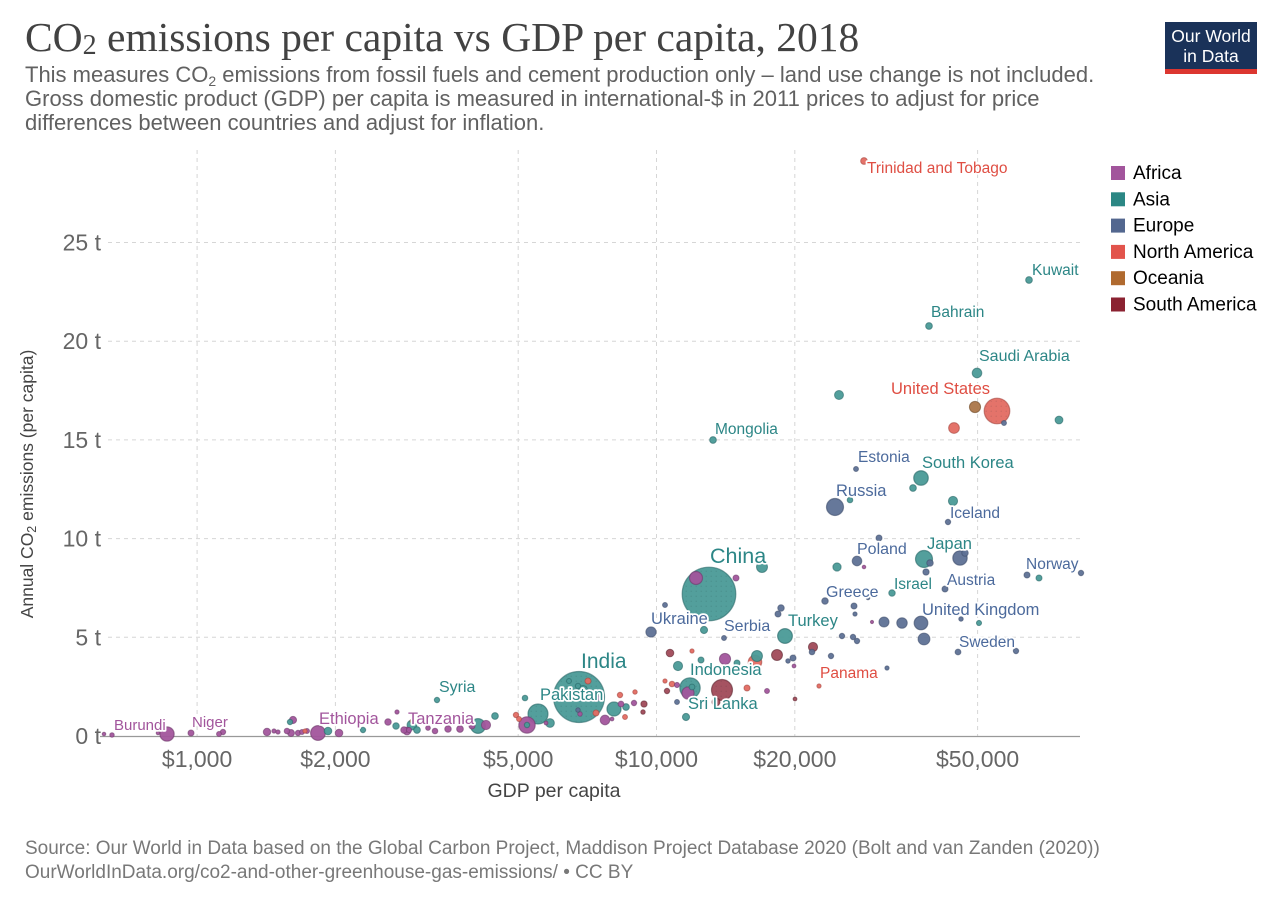  What do you see at coordinates (1151, 199) in the screenshot?
I see `svg-text: Asia` at bounding box center [1151, 199].